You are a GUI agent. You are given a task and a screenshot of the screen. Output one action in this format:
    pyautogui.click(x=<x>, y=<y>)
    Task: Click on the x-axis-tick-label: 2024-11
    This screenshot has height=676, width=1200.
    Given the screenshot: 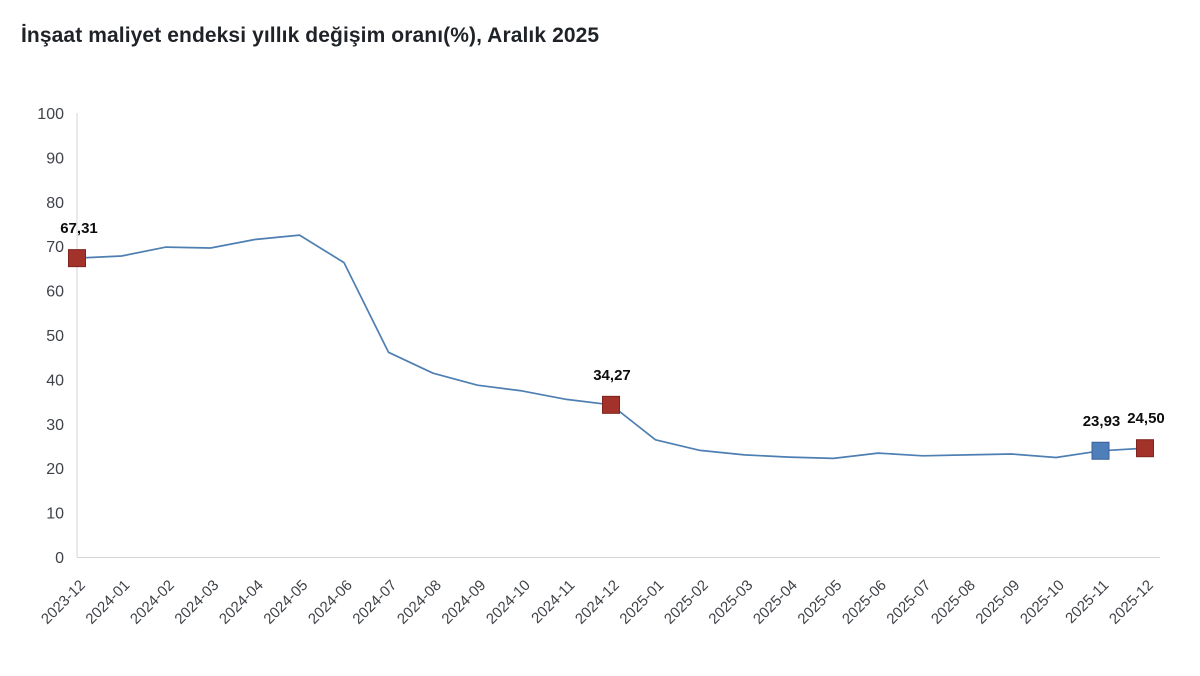 What is the action you would take?
    pyautogui.click(x=553, y=602)
    